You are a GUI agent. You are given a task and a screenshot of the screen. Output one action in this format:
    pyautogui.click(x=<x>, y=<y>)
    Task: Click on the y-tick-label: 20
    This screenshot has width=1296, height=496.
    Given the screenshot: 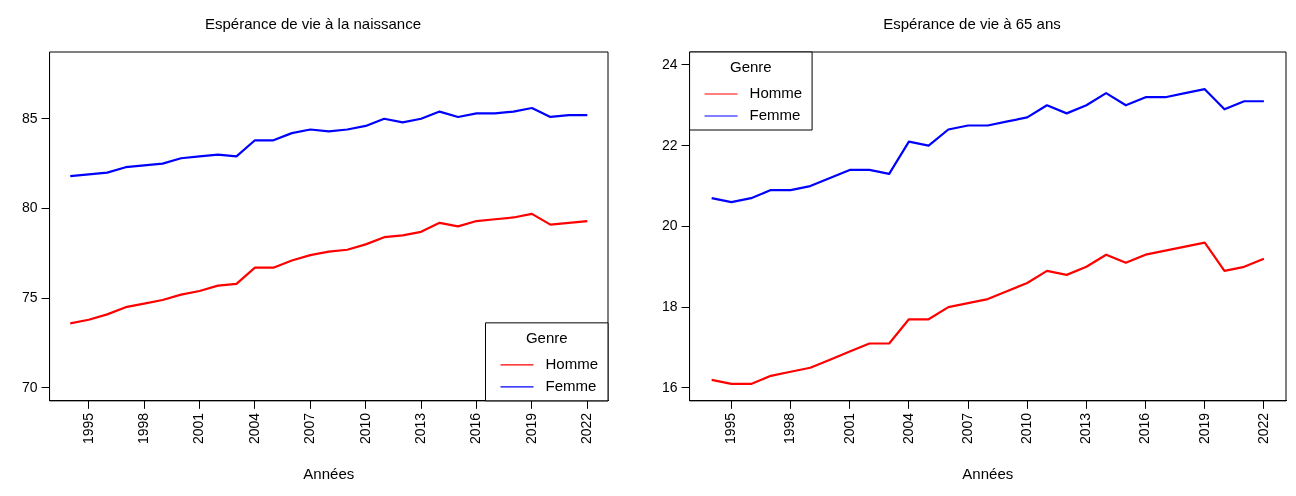 What is the action you would take?
    pyautogui.click(x=669, y=225)
    